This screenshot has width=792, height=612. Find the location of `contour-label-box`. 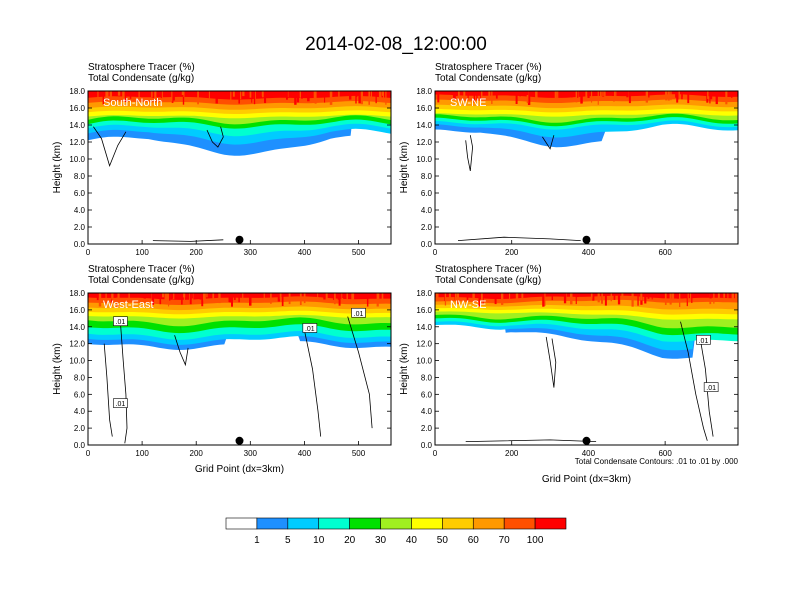

contour-label-box is located at coordinates (310, 328).